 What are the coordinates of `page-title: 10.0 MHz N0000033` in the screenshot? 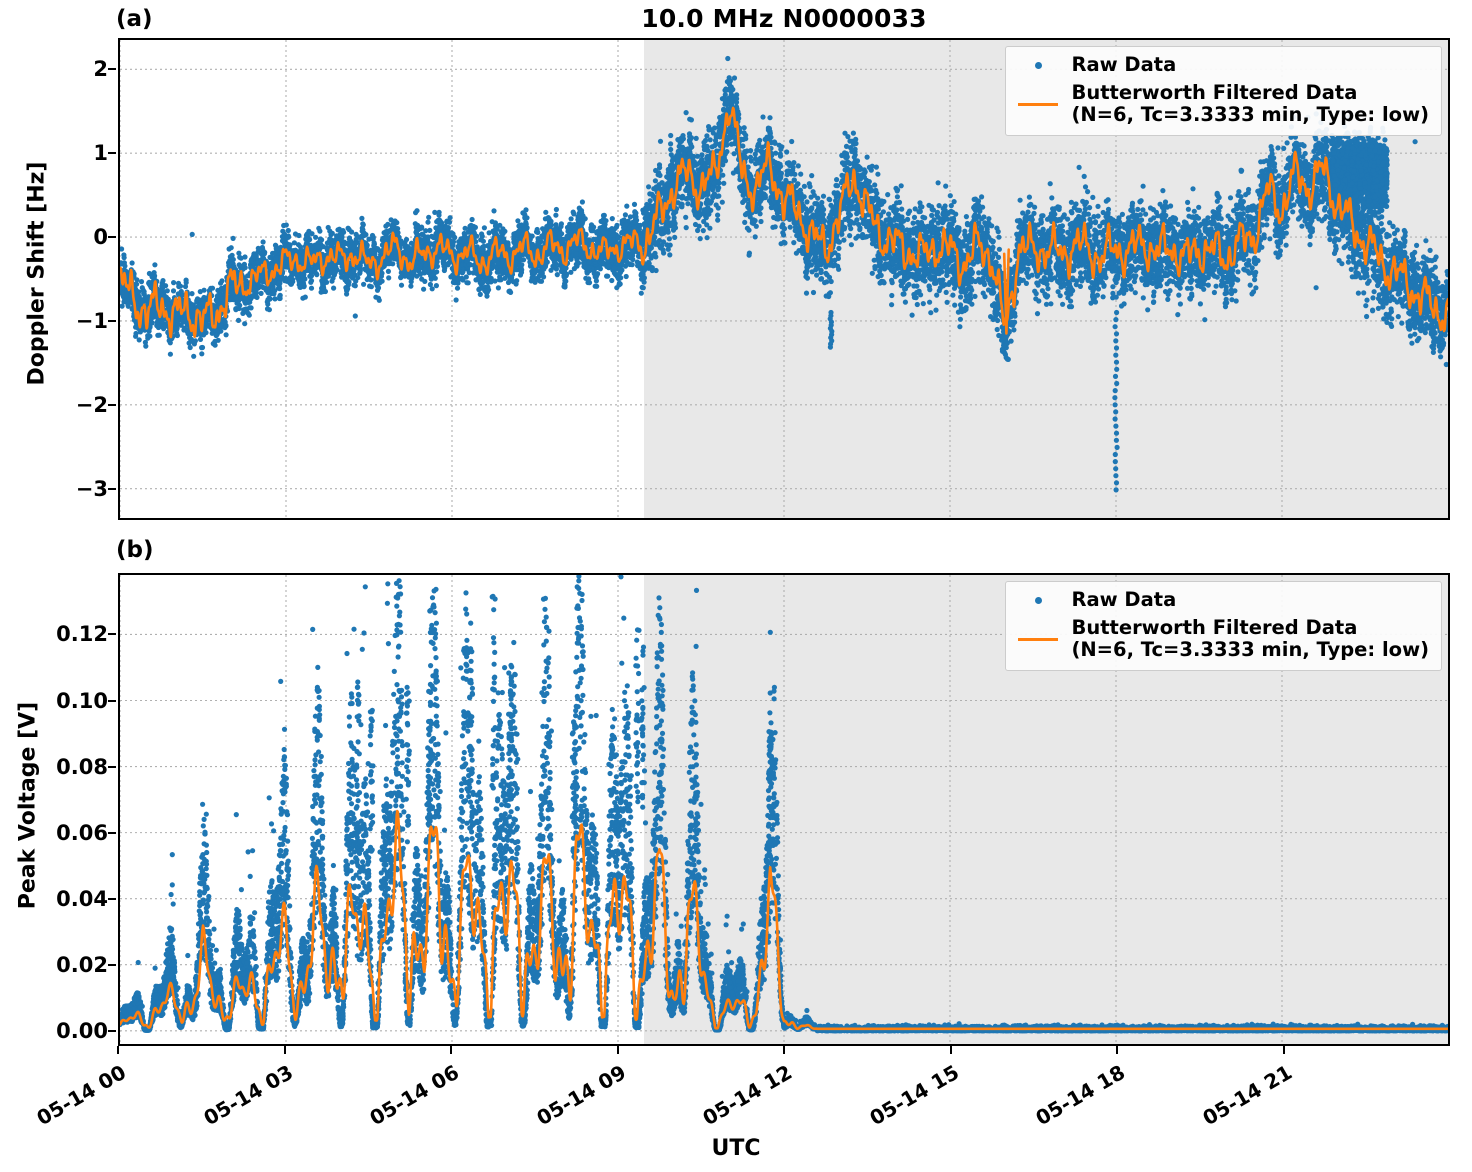 It's located at (784, 18).